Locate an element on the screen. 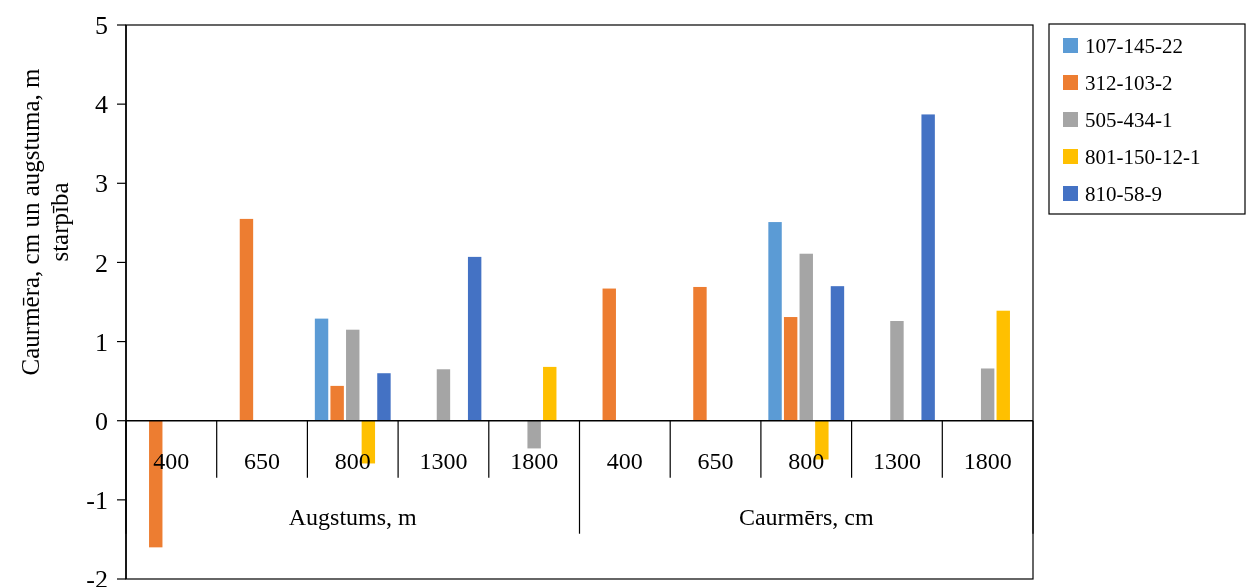 The height and width of the screenshot is (587, 1248). legend-label: 801-150-12-1 is located at coordinates (1143, 157).